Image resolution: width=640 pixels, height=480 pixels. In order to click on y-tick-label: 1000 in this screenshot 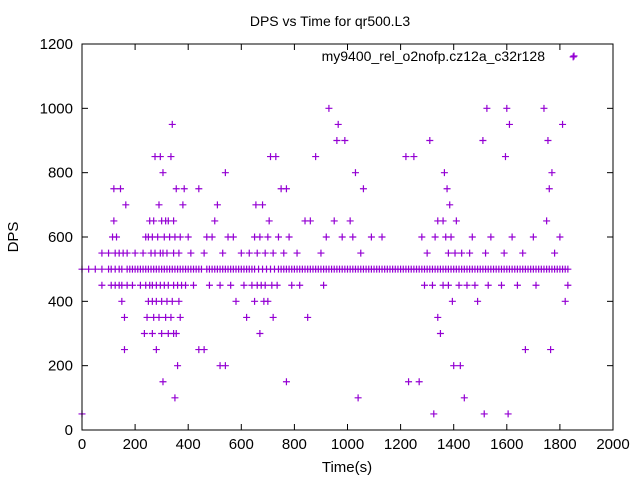, I will do `click(56, 108)`.